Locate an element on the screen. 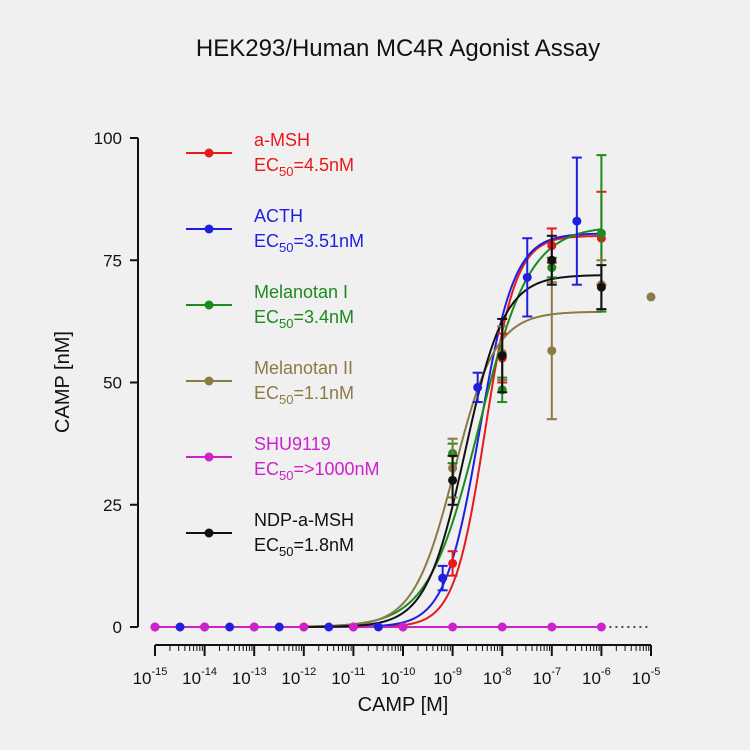  y-tick-label: 100 is located at coordinates (108, 138).